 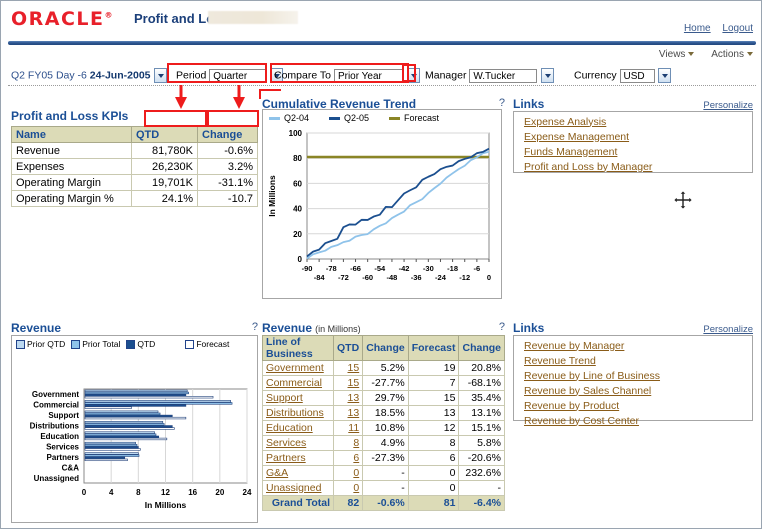 I want to click on svg-text: Distributions, so click(x=55, y=426).